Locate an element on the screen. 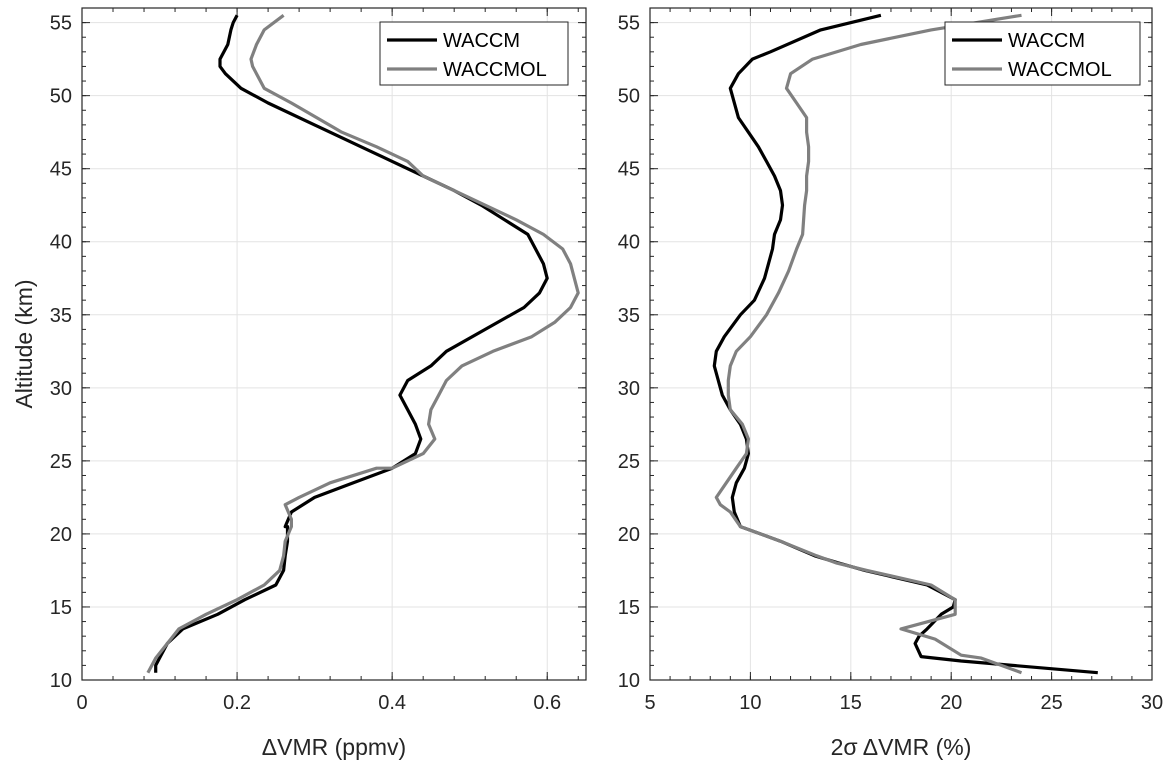 The height and width of the screenshot is (764, 1174). x-tick-label: 10 is located at coordinates (750, 703).